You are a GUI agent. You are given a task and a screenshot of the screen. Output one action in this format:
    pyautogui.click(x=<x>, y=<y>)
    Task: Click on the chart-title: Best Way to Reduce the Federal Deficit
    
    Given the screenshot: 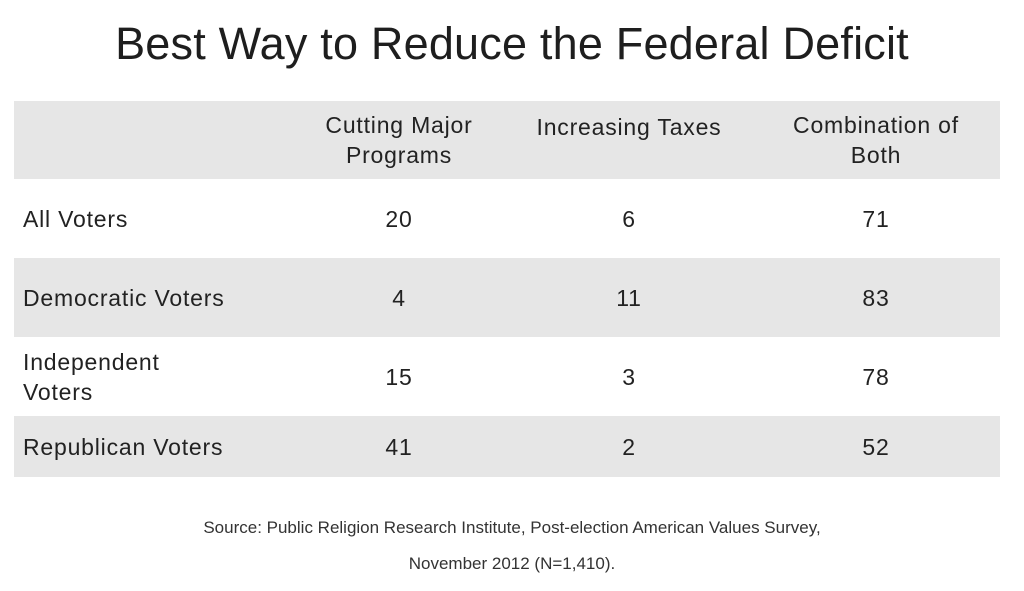 What is the action you would take?
    pyautogui.click(x=512, y=43)
    